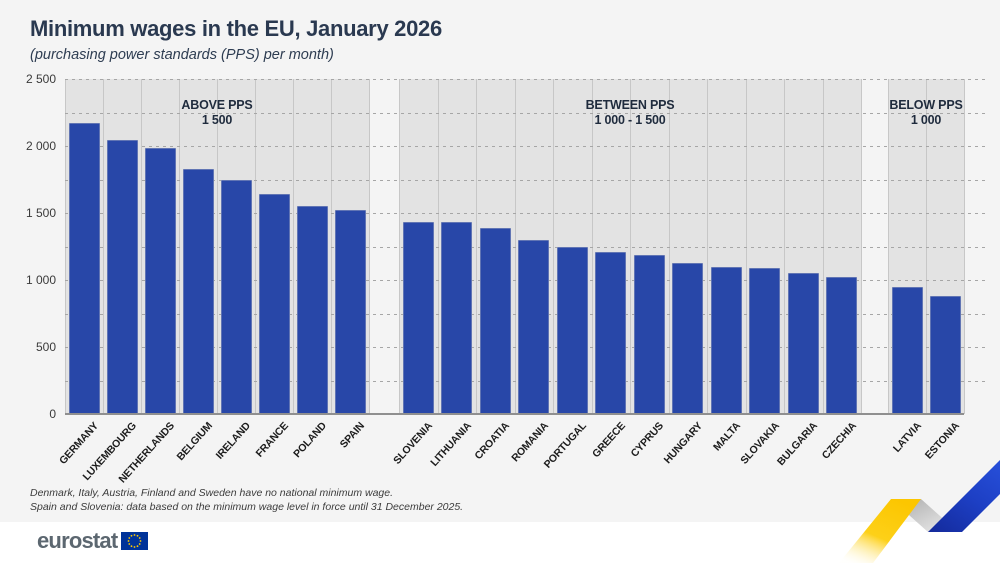  What do you see at coordinates (236, 28) in the screenshot?
I see `chart-title: Minimum wages in the EU, January 2026` at bounding box center [236, 28].